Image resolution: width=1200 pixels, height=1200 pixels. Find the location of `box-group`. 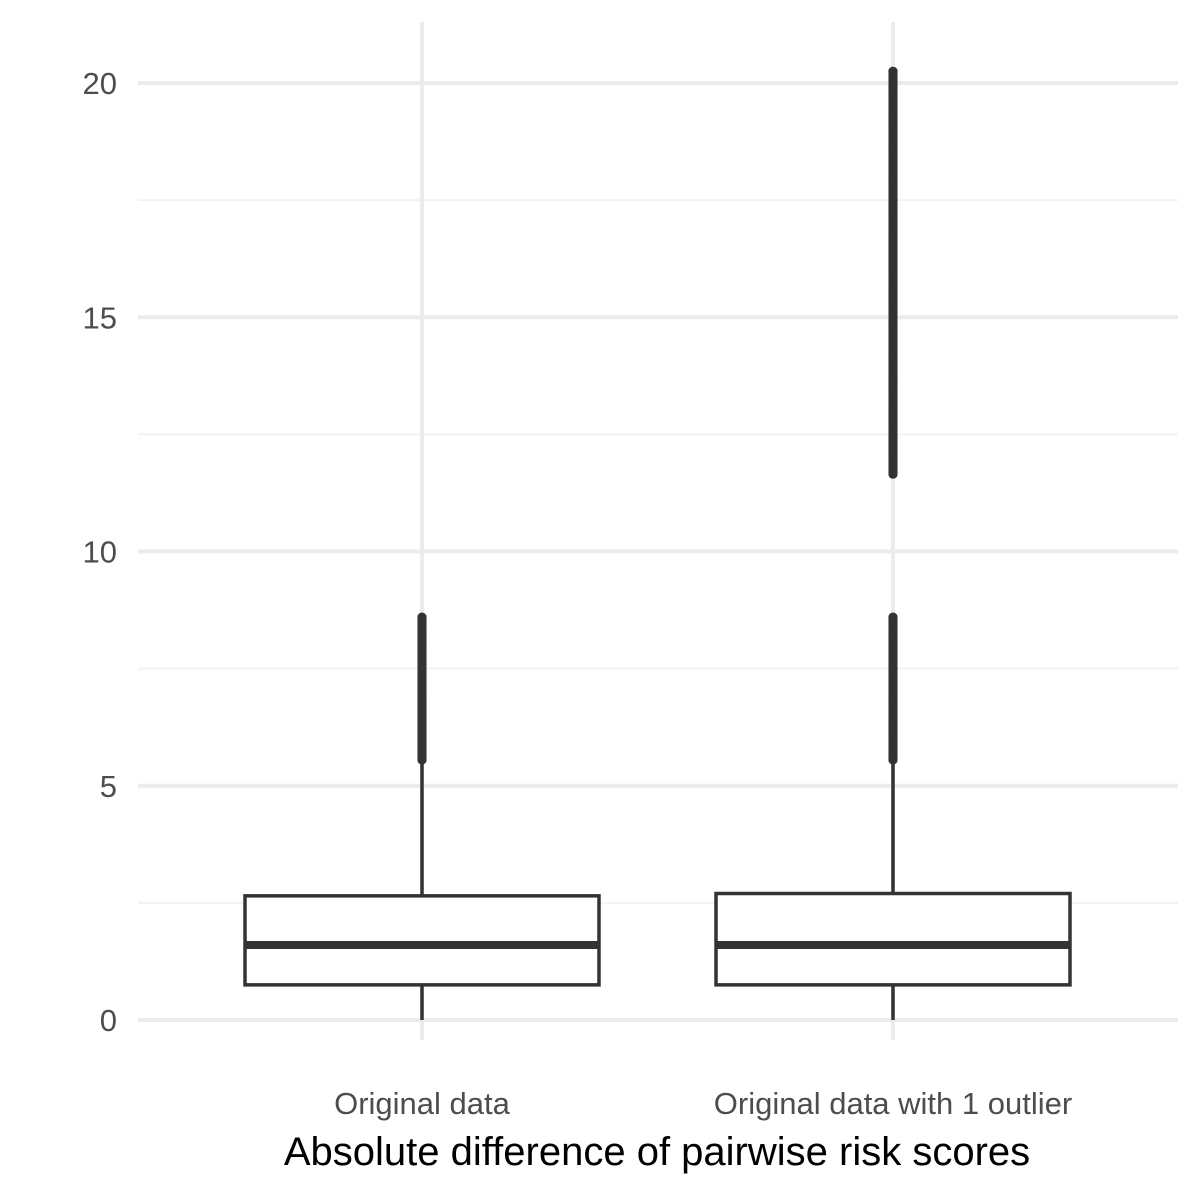

box-group is located at coordinates (422, 816).